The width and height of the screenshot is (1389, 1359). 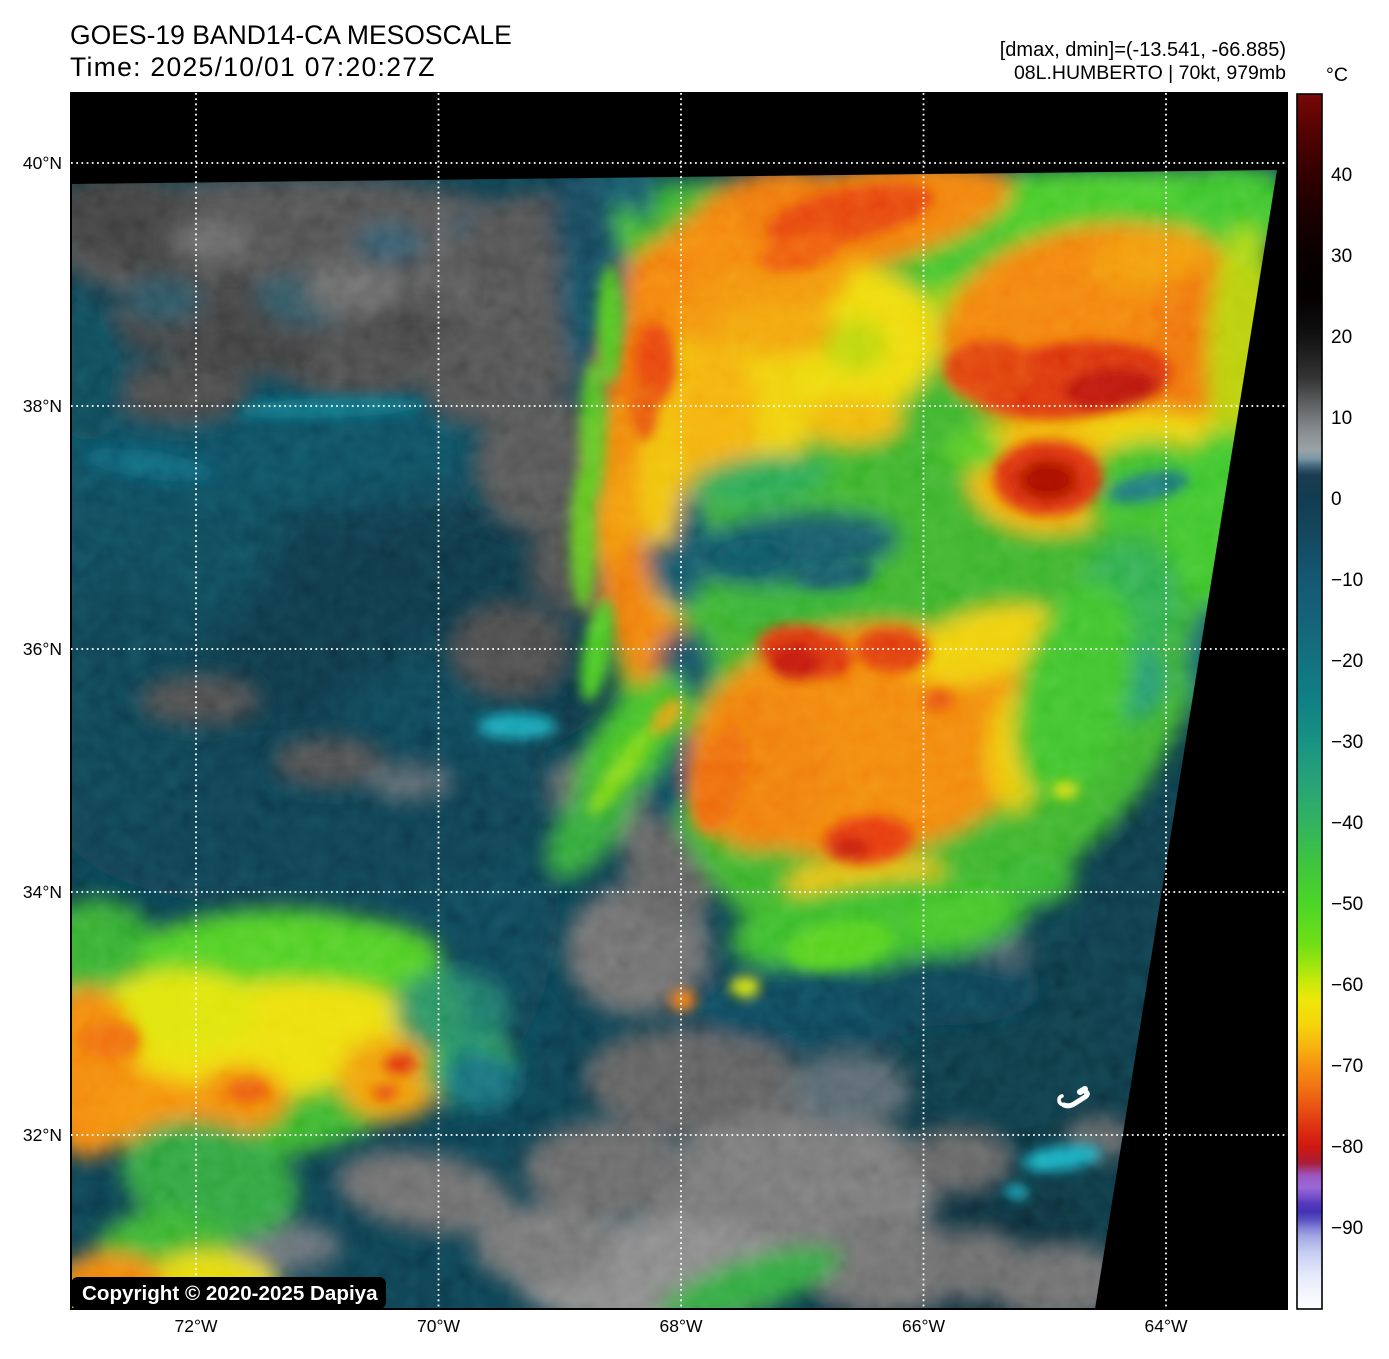 What do you see at coordinates (681, 1326) in the screenshot?
I see `svg-text: 68°W` at bounding box center [681, 1326].